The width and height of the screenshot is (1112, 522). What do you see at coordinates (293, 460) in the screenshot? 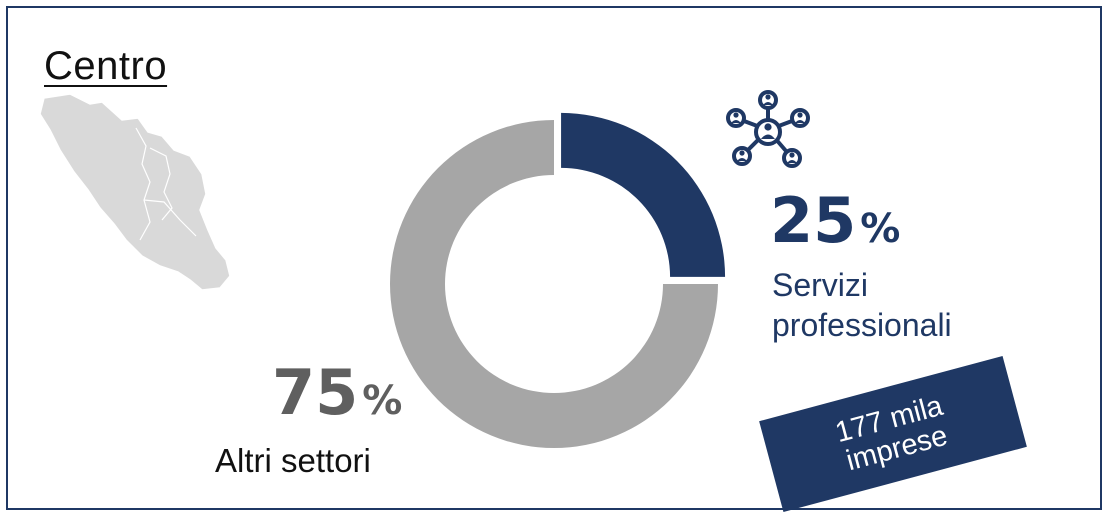
I see `secondary-label: Altri settori` at bounding box center [293, 460].